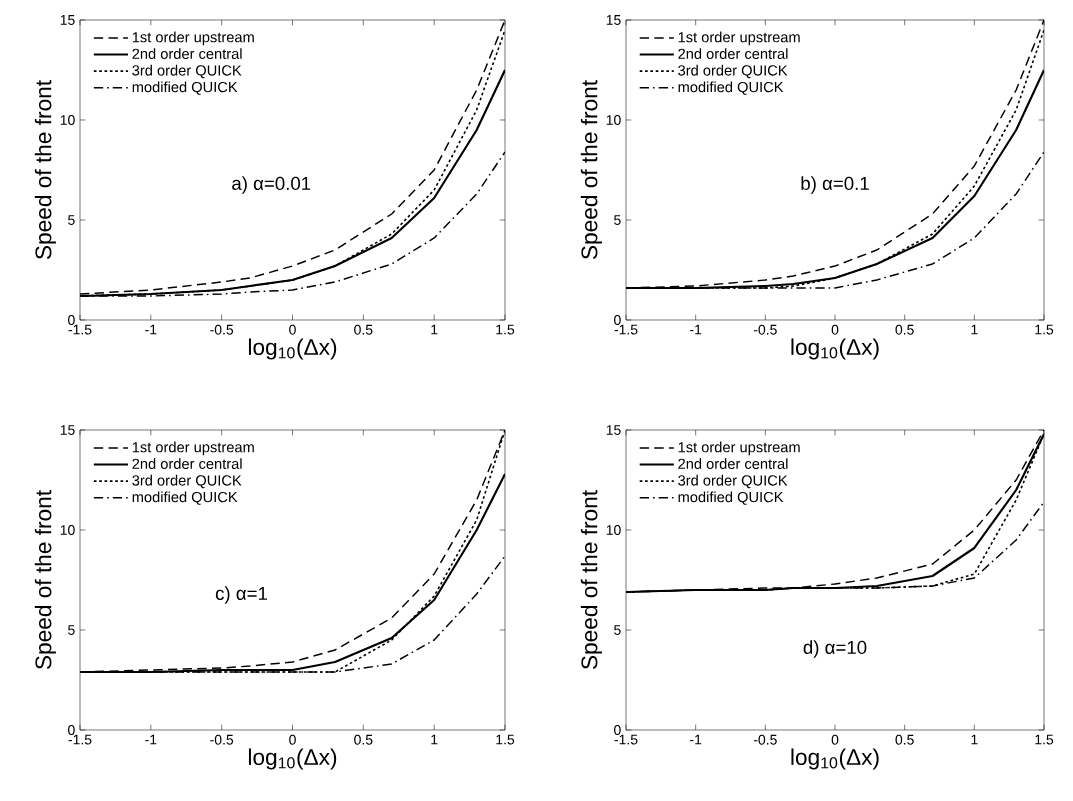 Image resolution: width=1073 pixels, height=801 pixels. Describe the element at coordinates (241, 595) in the screenshot. I see `annotation: c) α=1` at that location.